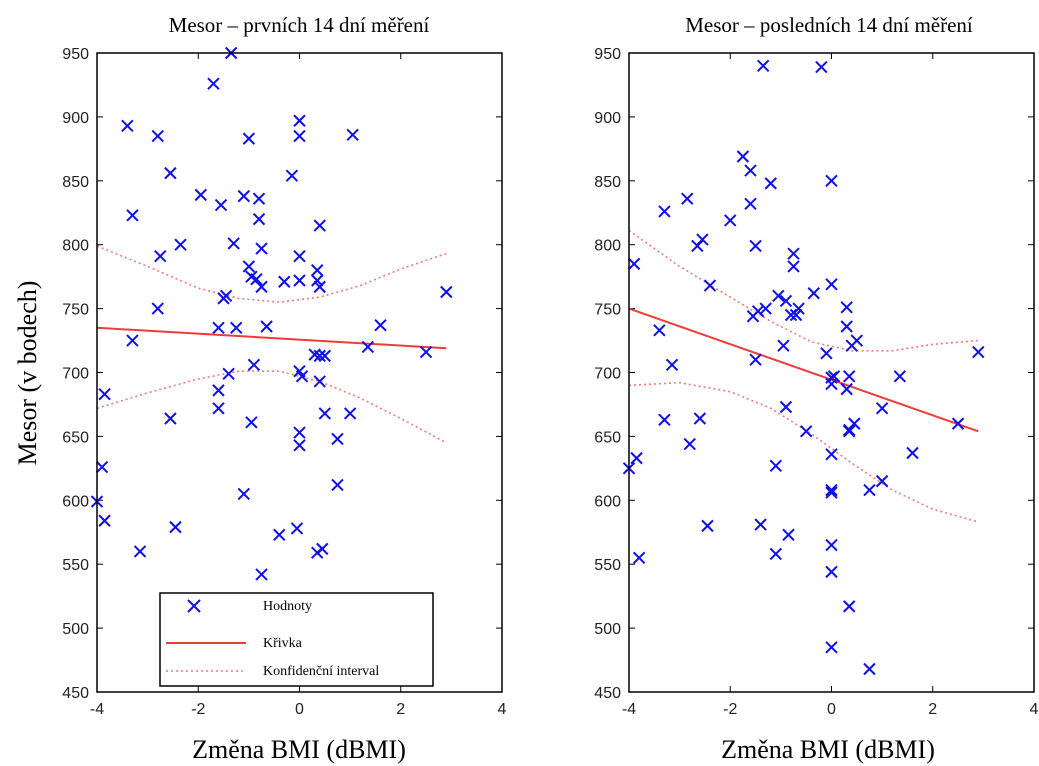  I want to click on left-x-tick-label: -4, so click(97, 709).